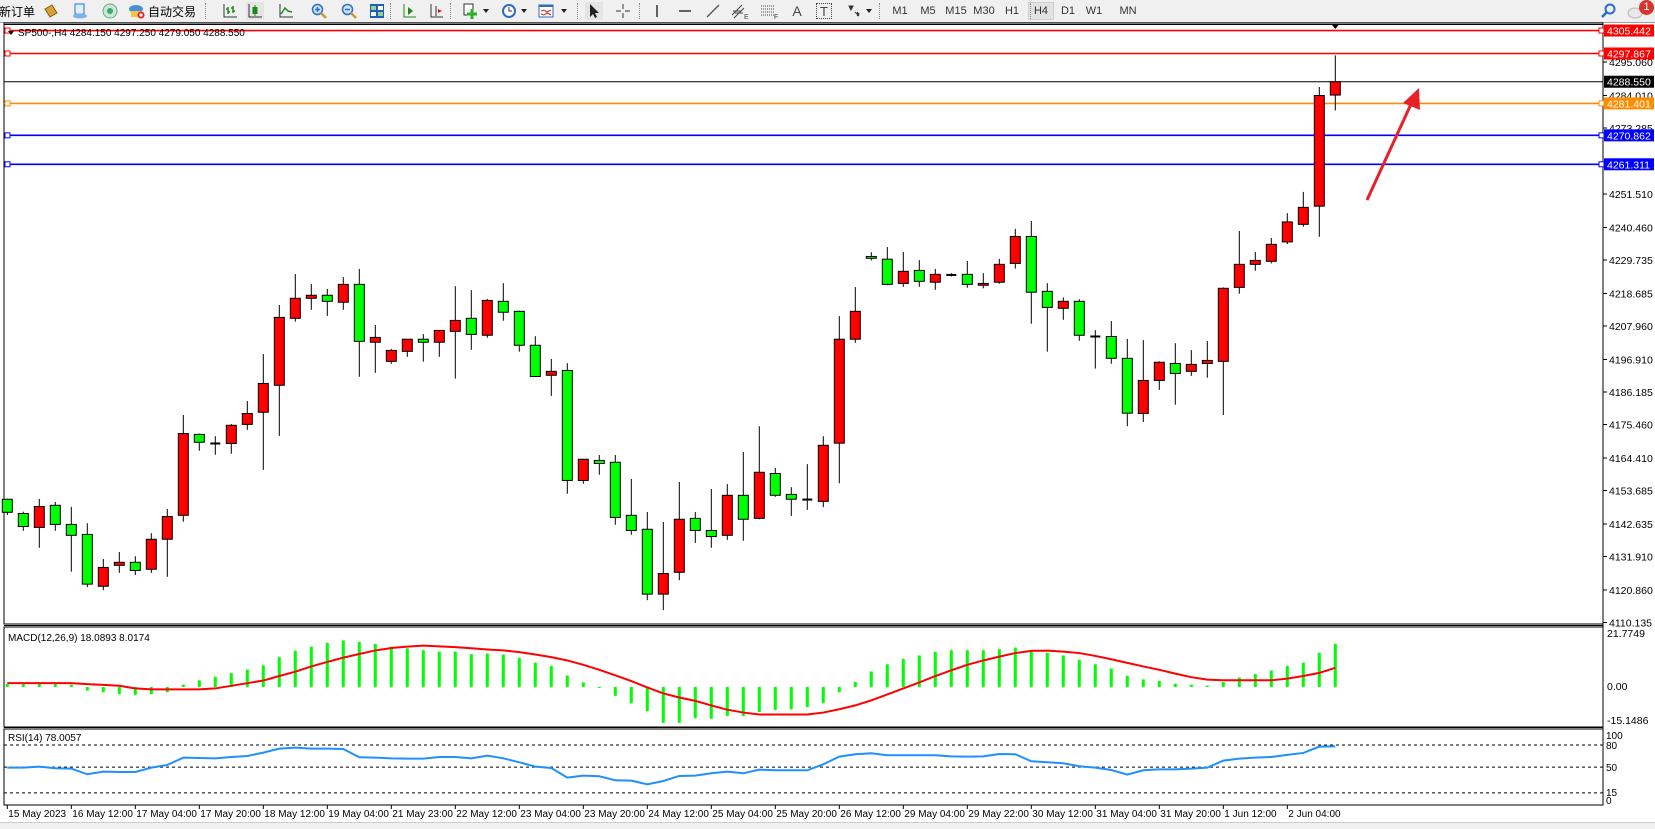  I want to click on legend-collapse-icon, so click(11, 33).